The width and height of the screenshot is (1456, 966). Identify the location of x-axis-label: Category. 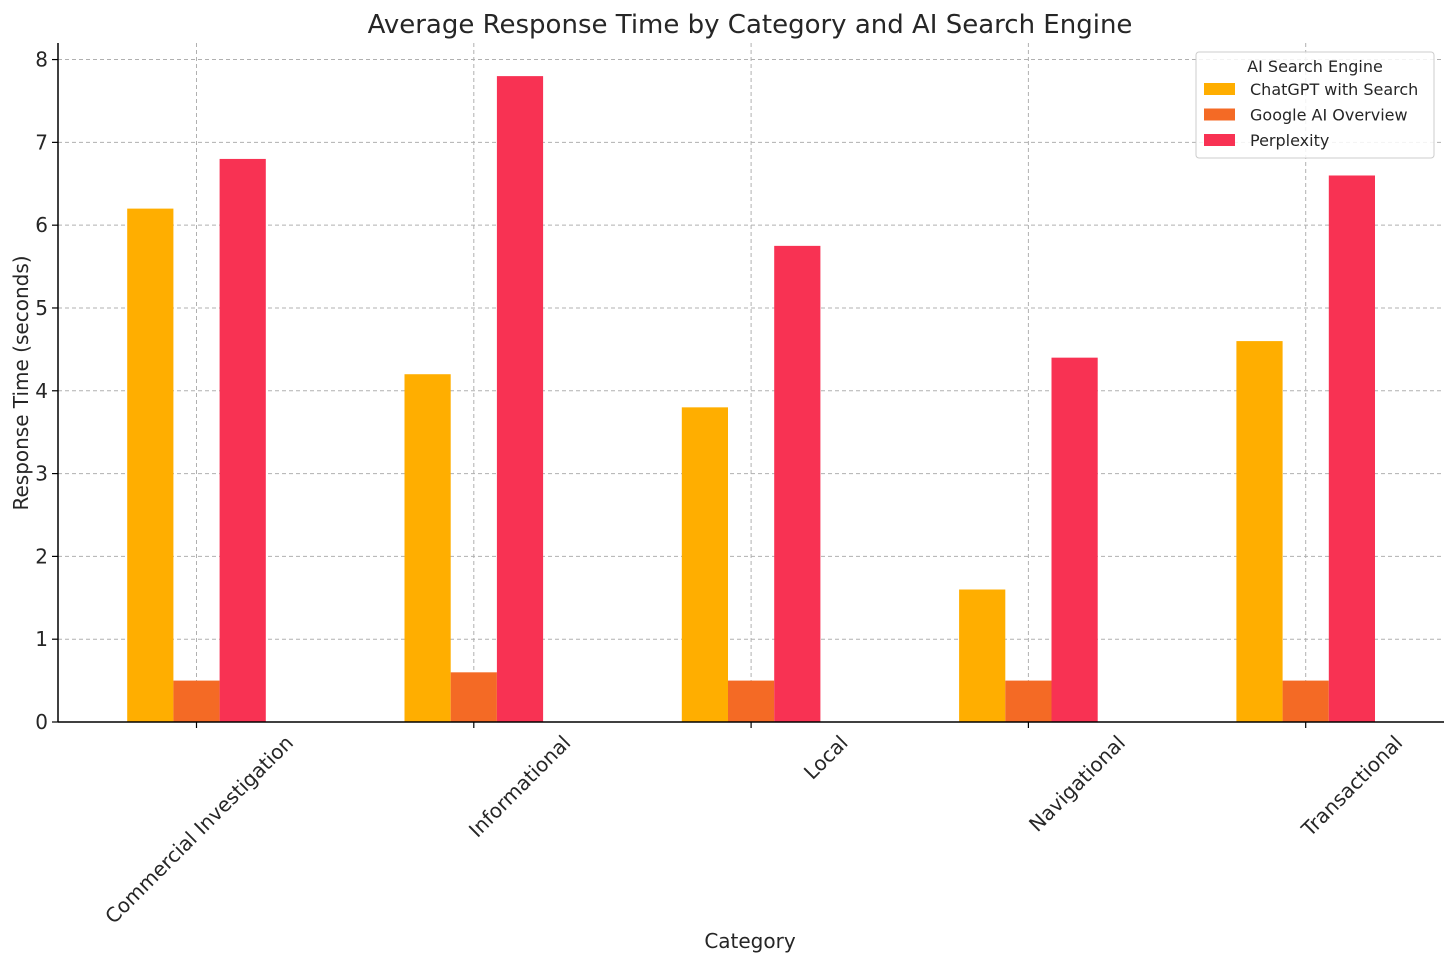
(750, 941).